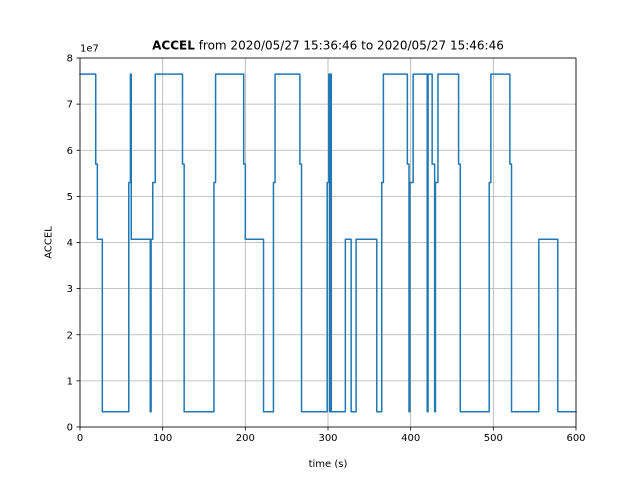  Describe the element at coordinates (328, 464) in the screenshot. I see `x-axis-label: time (s)` at that location.